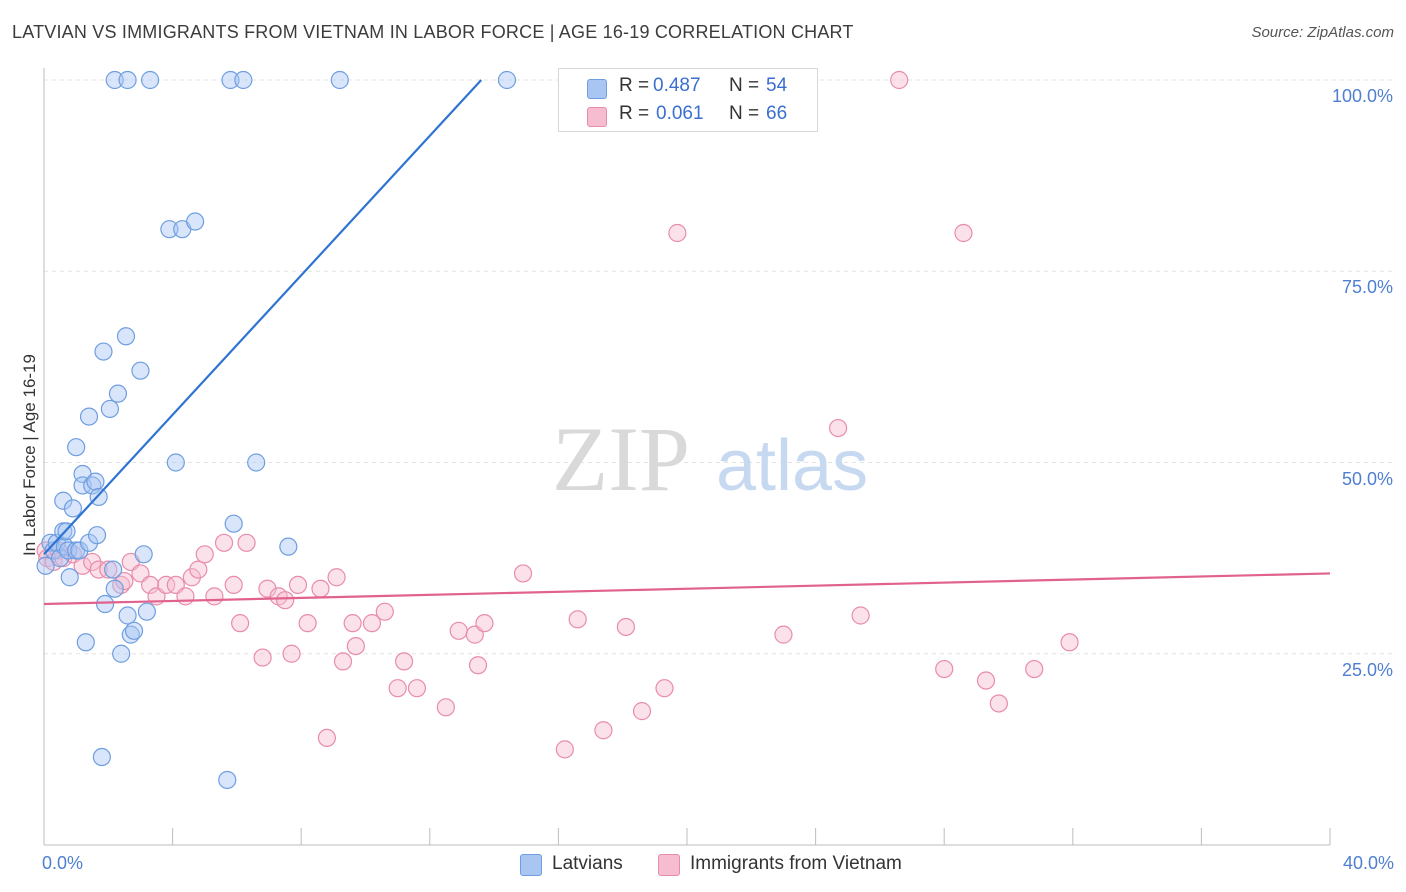  Describe the element at coordinates (777, 113) in the screenshot. I see `n-value: 66` at that location.